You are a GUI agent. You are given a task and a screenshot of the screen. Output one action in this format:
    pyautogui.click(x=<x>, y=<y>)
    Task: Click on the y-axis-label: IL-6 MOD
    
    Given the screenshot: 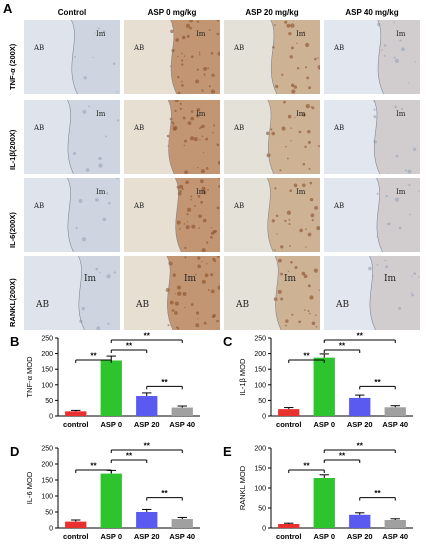 What is the action you would take?
    pyautogui.click(x=29, y=487)
    